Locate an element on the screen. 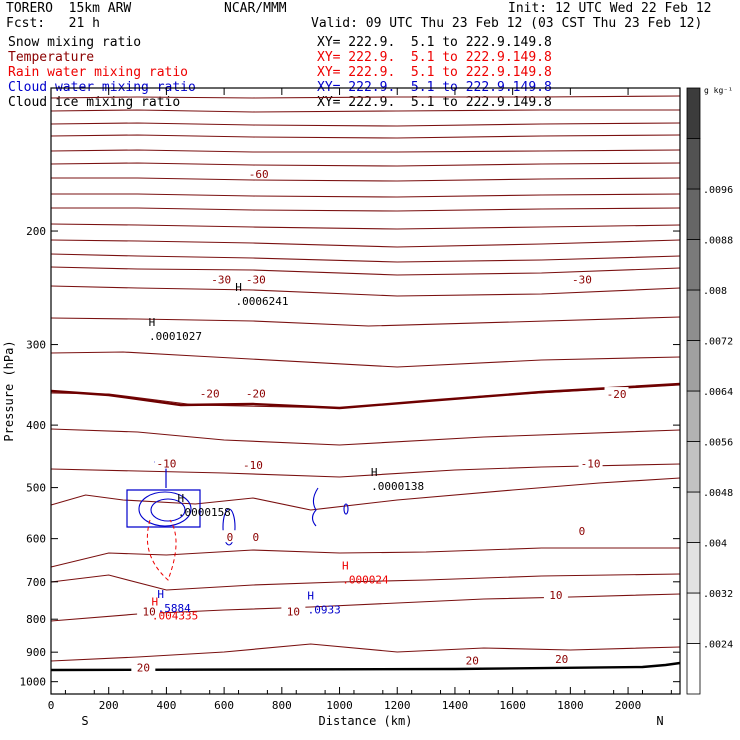 The width and height of the screenshot is (740, 740). colorbar-tick-label: .0048 is located at coordinates (718, 493).